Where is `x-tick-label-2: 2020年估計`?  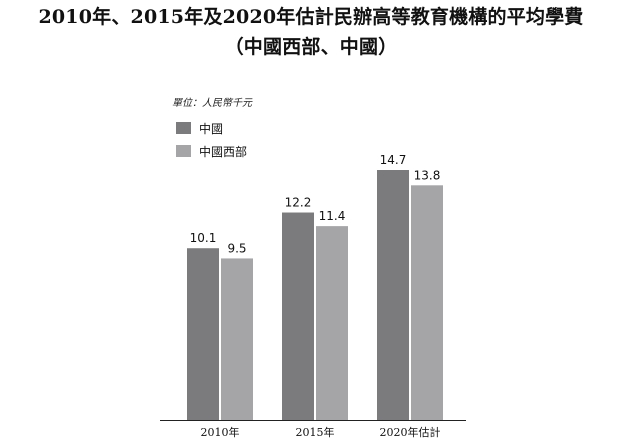 x-tick-label-2: 2020年估計 is located at coordinates (410, 432).